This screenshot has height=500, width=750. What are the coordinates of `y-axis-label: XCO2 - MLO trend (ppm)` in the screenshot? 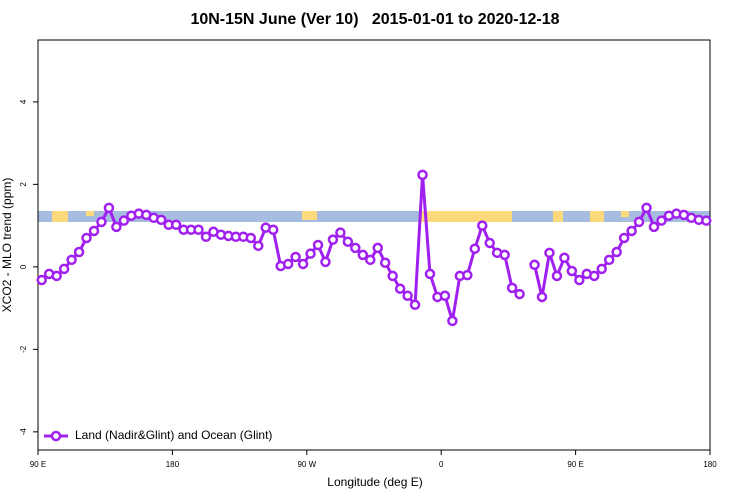 It's located at (7, 245).